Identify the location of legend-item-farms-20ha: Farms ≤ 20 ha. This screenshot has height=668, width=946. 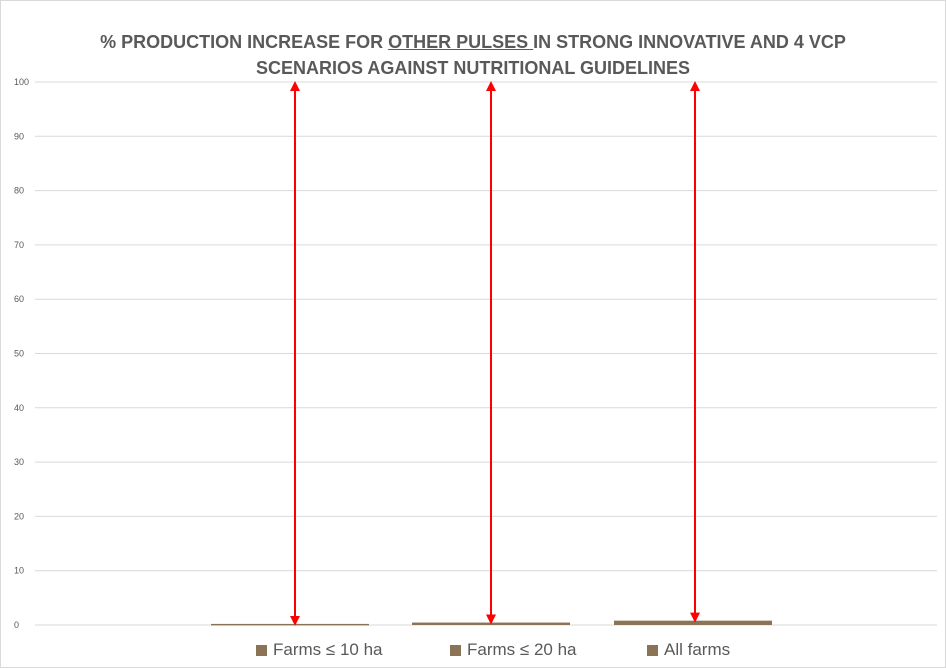
(513, 650).